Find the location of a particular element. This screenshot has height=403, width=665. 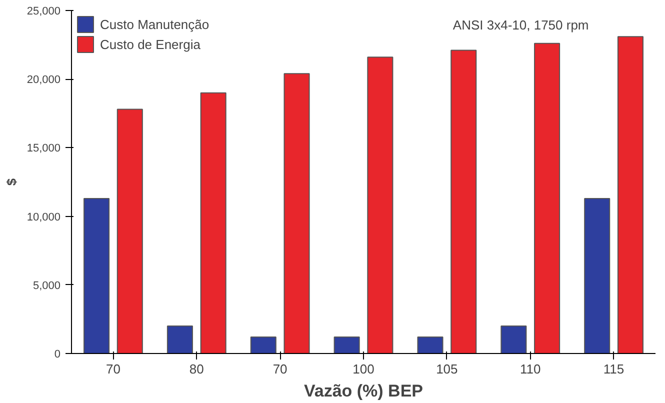

y-axis-title: $ is located at coordinates (11, 182).